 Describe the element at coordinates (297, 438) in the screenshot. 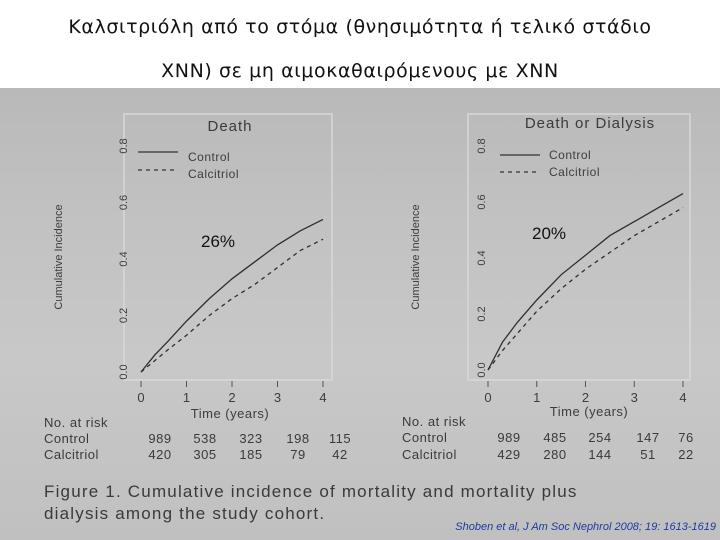

I see `at-risk-value: 198` at that location.